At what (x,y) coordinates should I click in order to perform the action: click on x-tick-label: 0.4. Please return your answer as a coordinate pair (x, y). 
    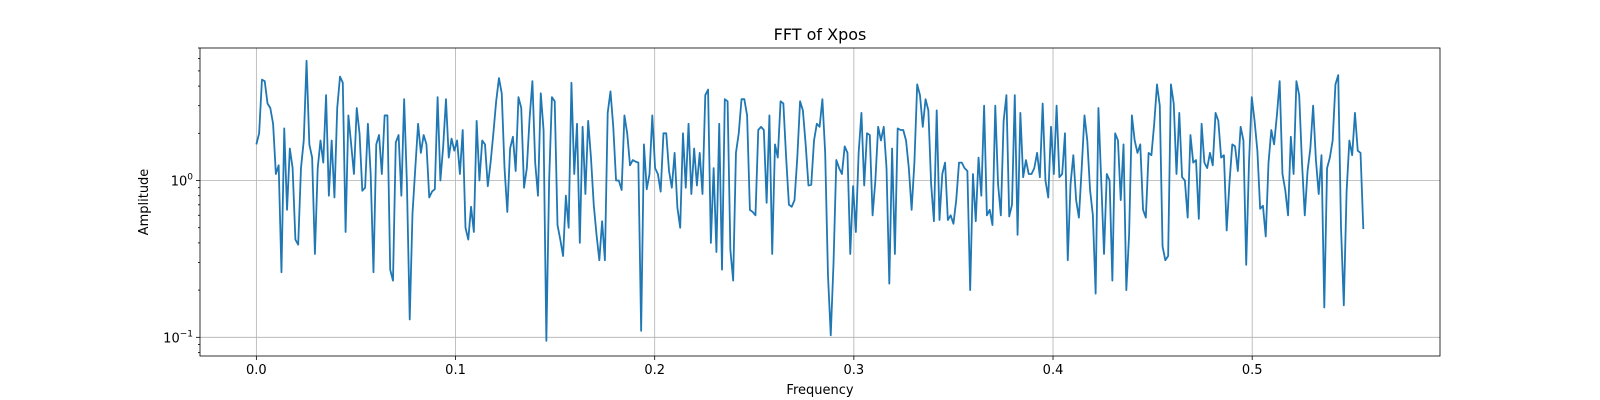
    Looking at the image, I should click on (1053, 370).